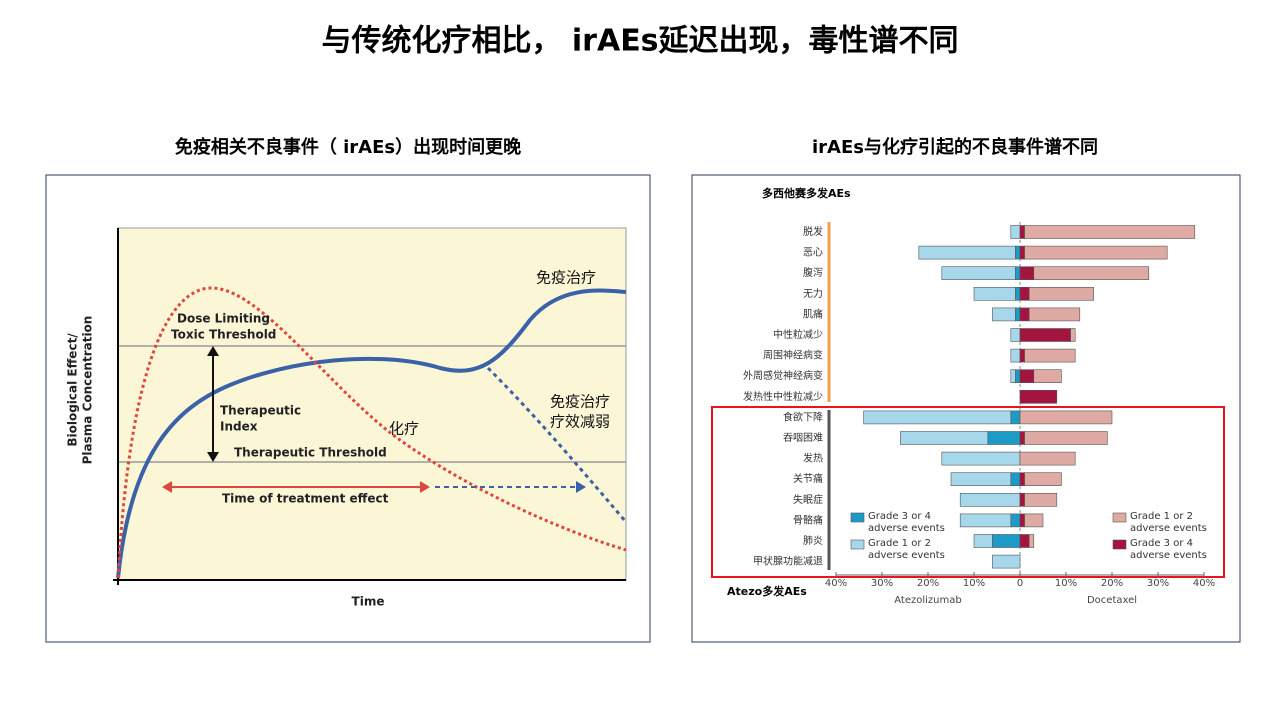 This screenshot has height=724, width=1280. I want to click on highlight-box, so click(968, 492).